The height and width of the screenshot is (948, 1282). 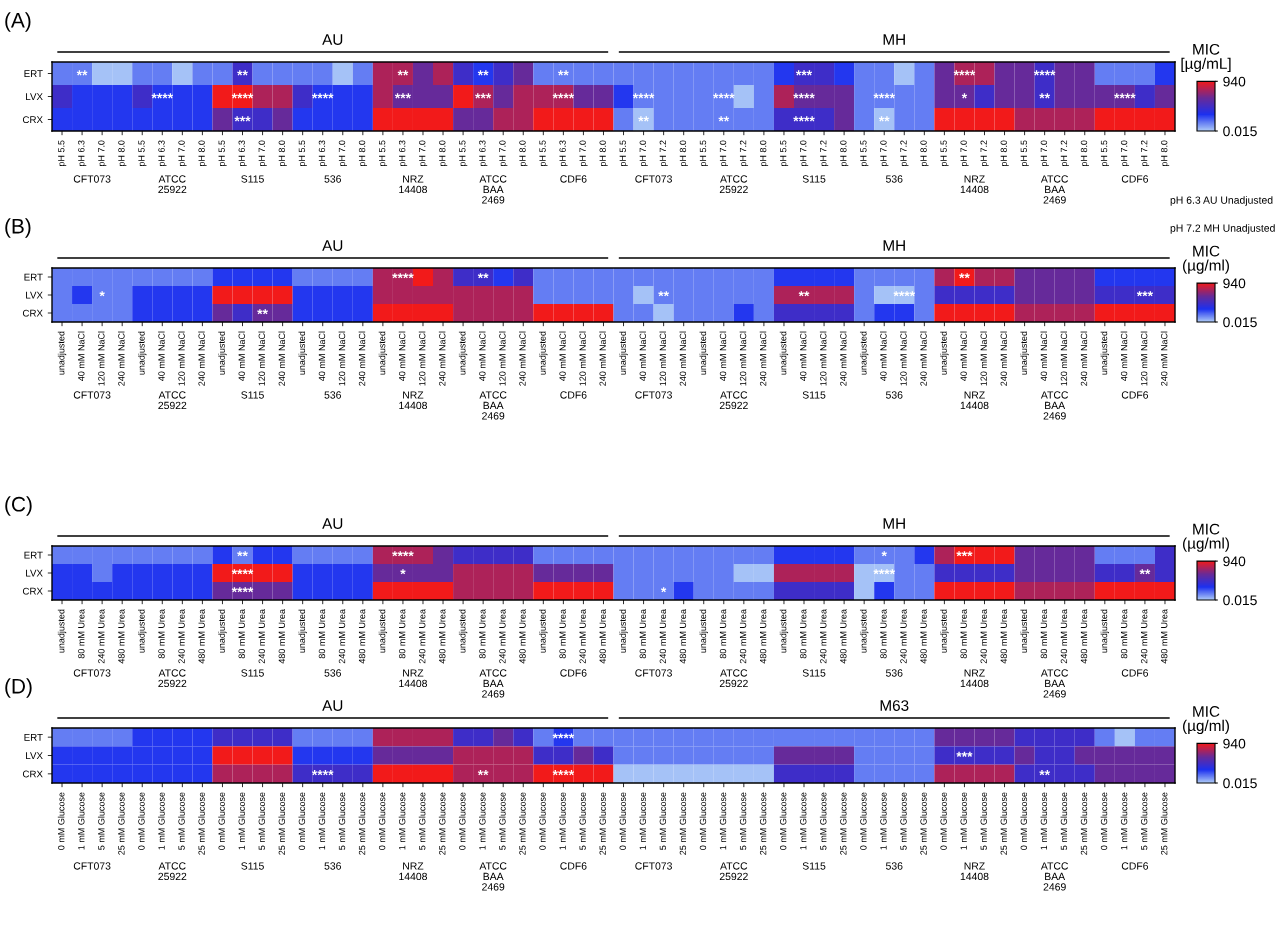 I want to click on text: ATCC 25922, so click(x=733, y=871).